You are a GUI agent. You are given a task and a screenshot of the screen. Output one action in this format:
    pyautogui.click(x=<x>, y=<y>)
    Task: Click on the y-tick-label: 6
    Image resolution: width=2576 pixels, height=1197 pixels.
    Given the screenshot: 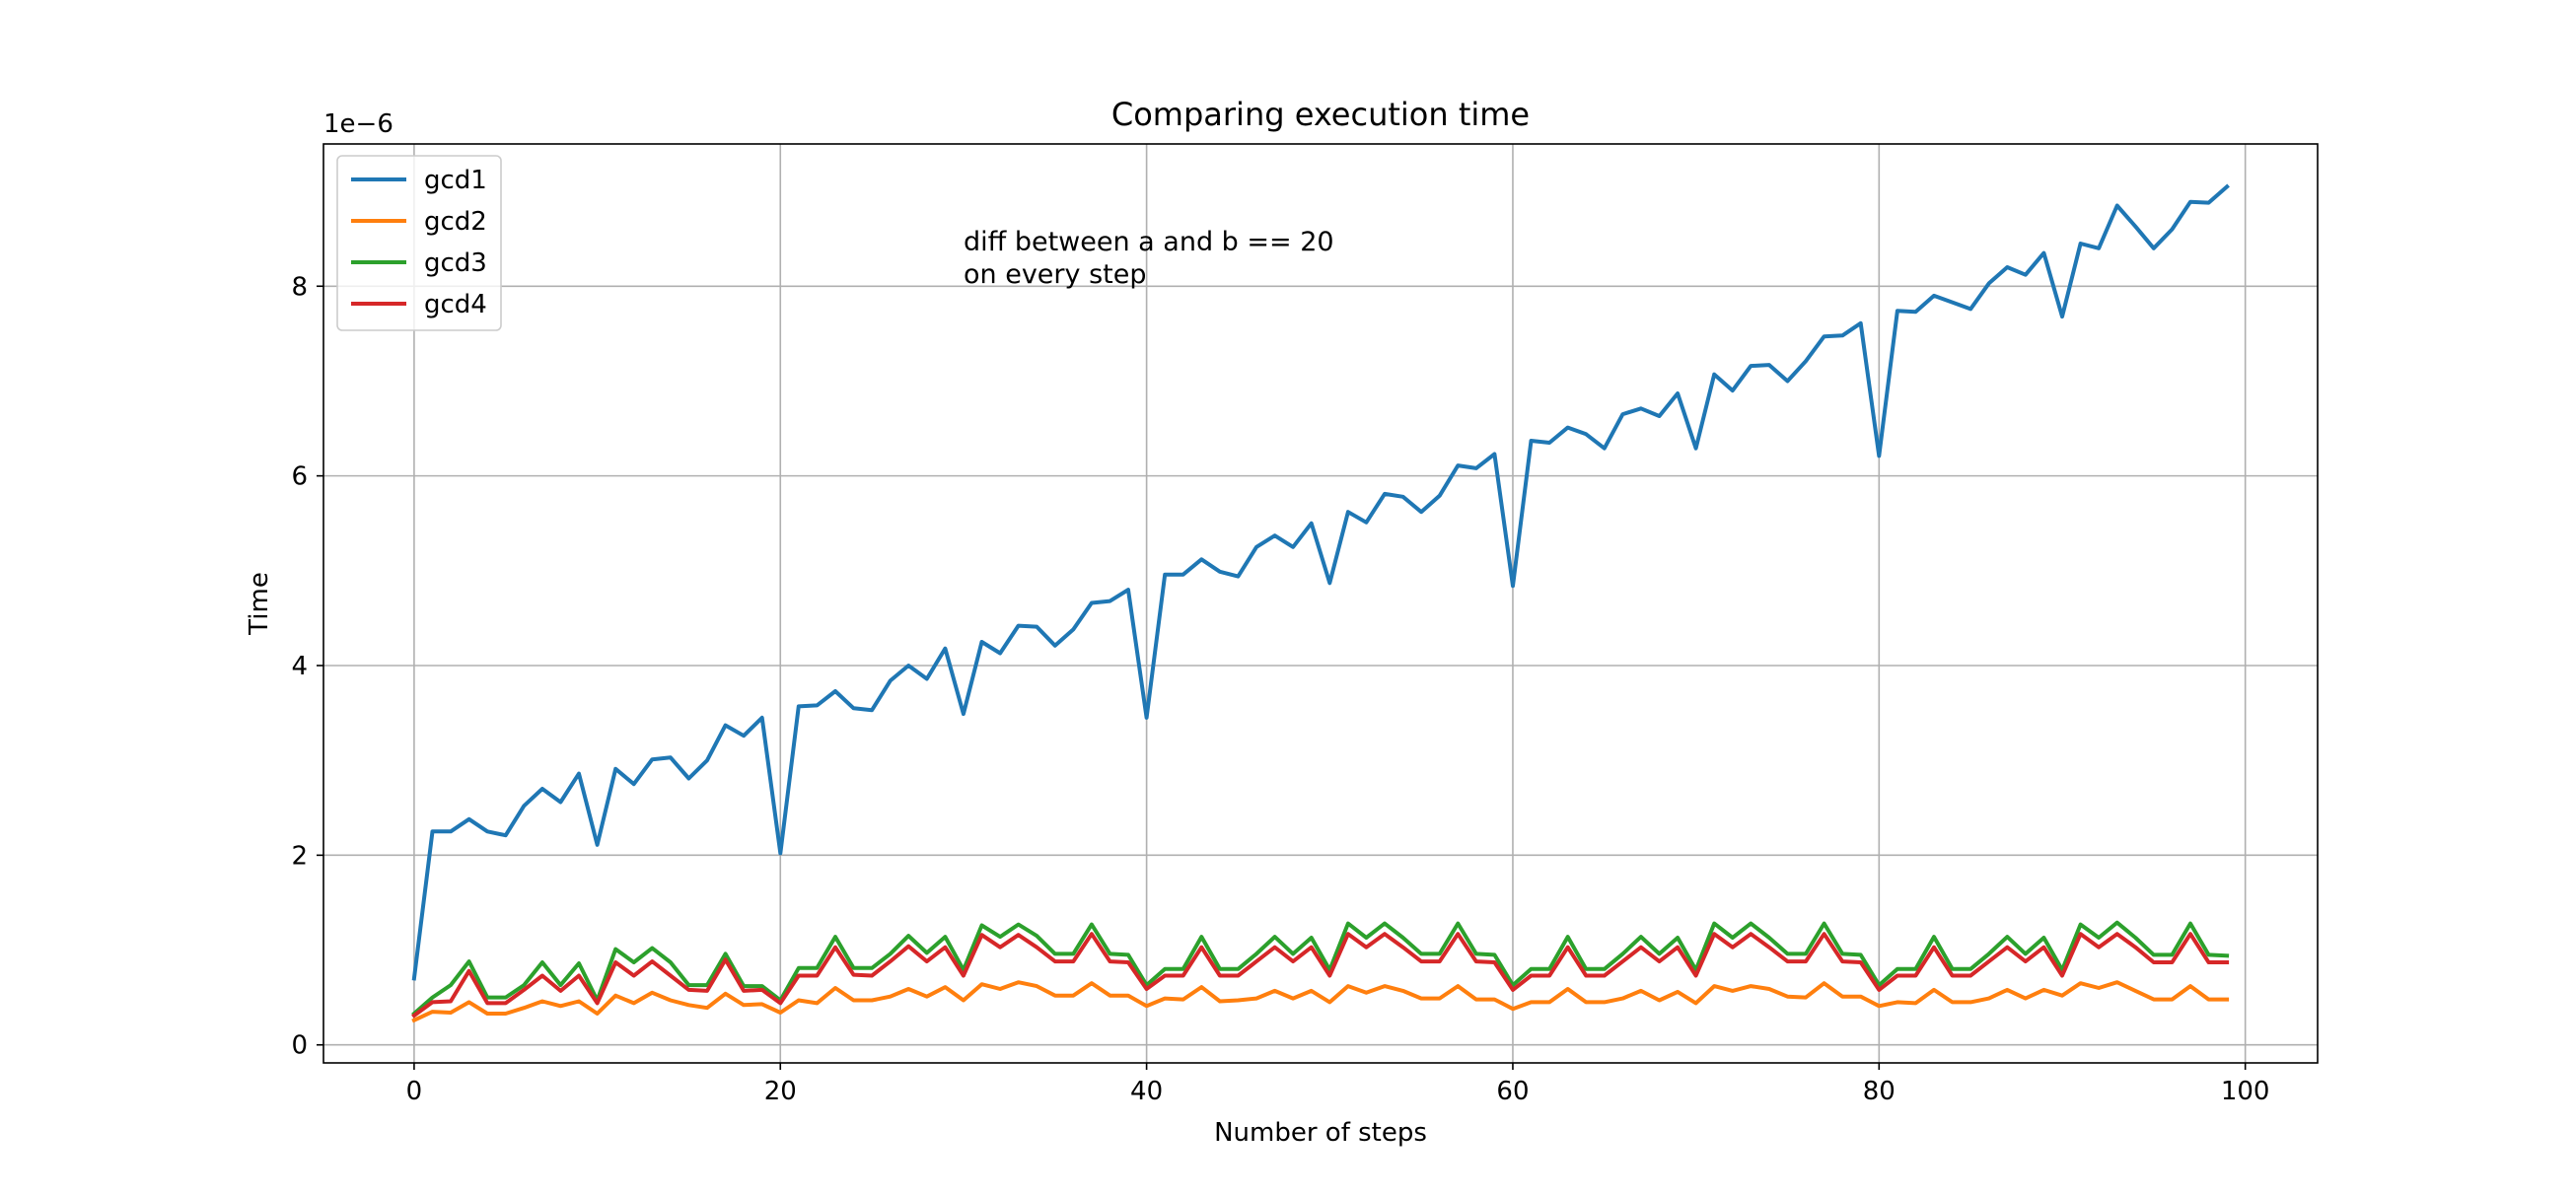 What is the action you would take?
    pyautogui.click(x=299, y=477)
    